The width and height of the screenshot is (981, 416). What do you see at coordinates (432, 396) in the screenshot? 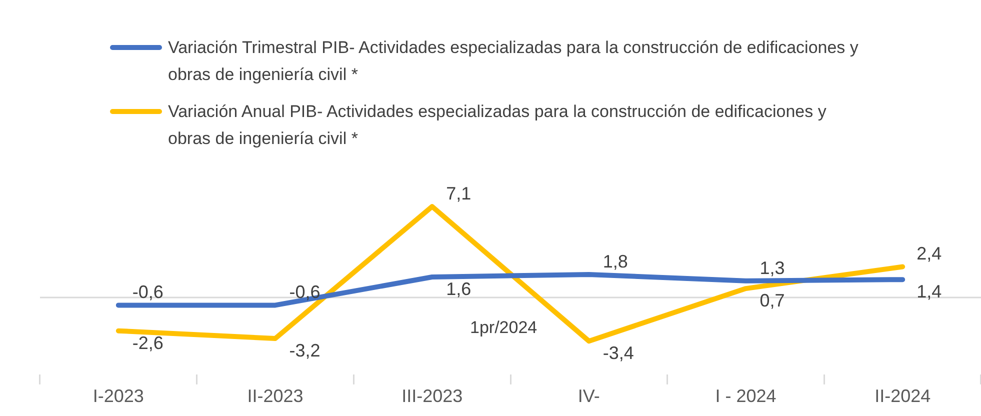
I see `x-tick-label: III-2023` at bounding box center [432, 396].